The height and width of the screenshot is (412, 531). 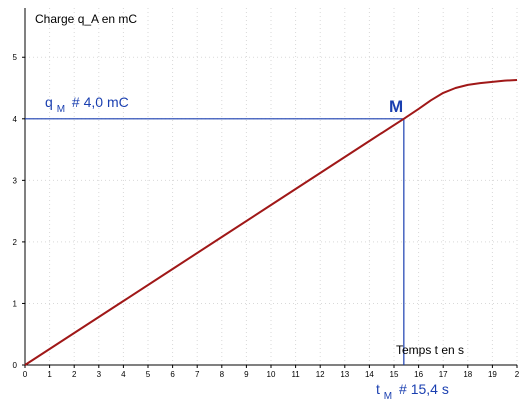 What do you see at coordinates (15, 119) in the screenshot?
I see `y-tick-label: 4` at bounding box center [15, 119].